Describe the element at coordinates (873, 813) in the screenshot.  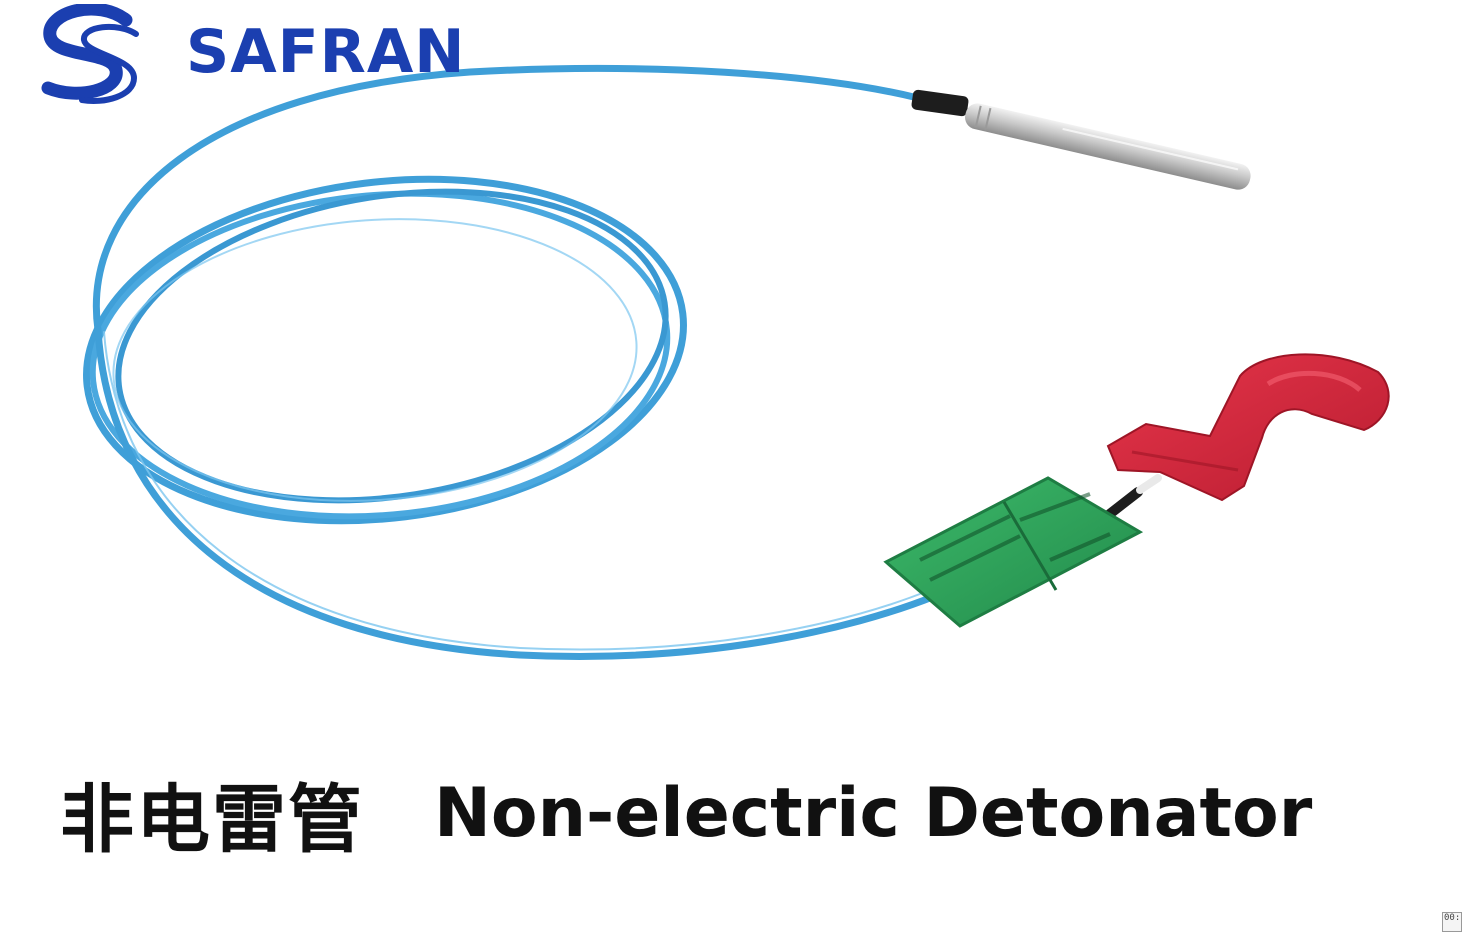
I see `caption-english: Non-electric Detonator` at that location.